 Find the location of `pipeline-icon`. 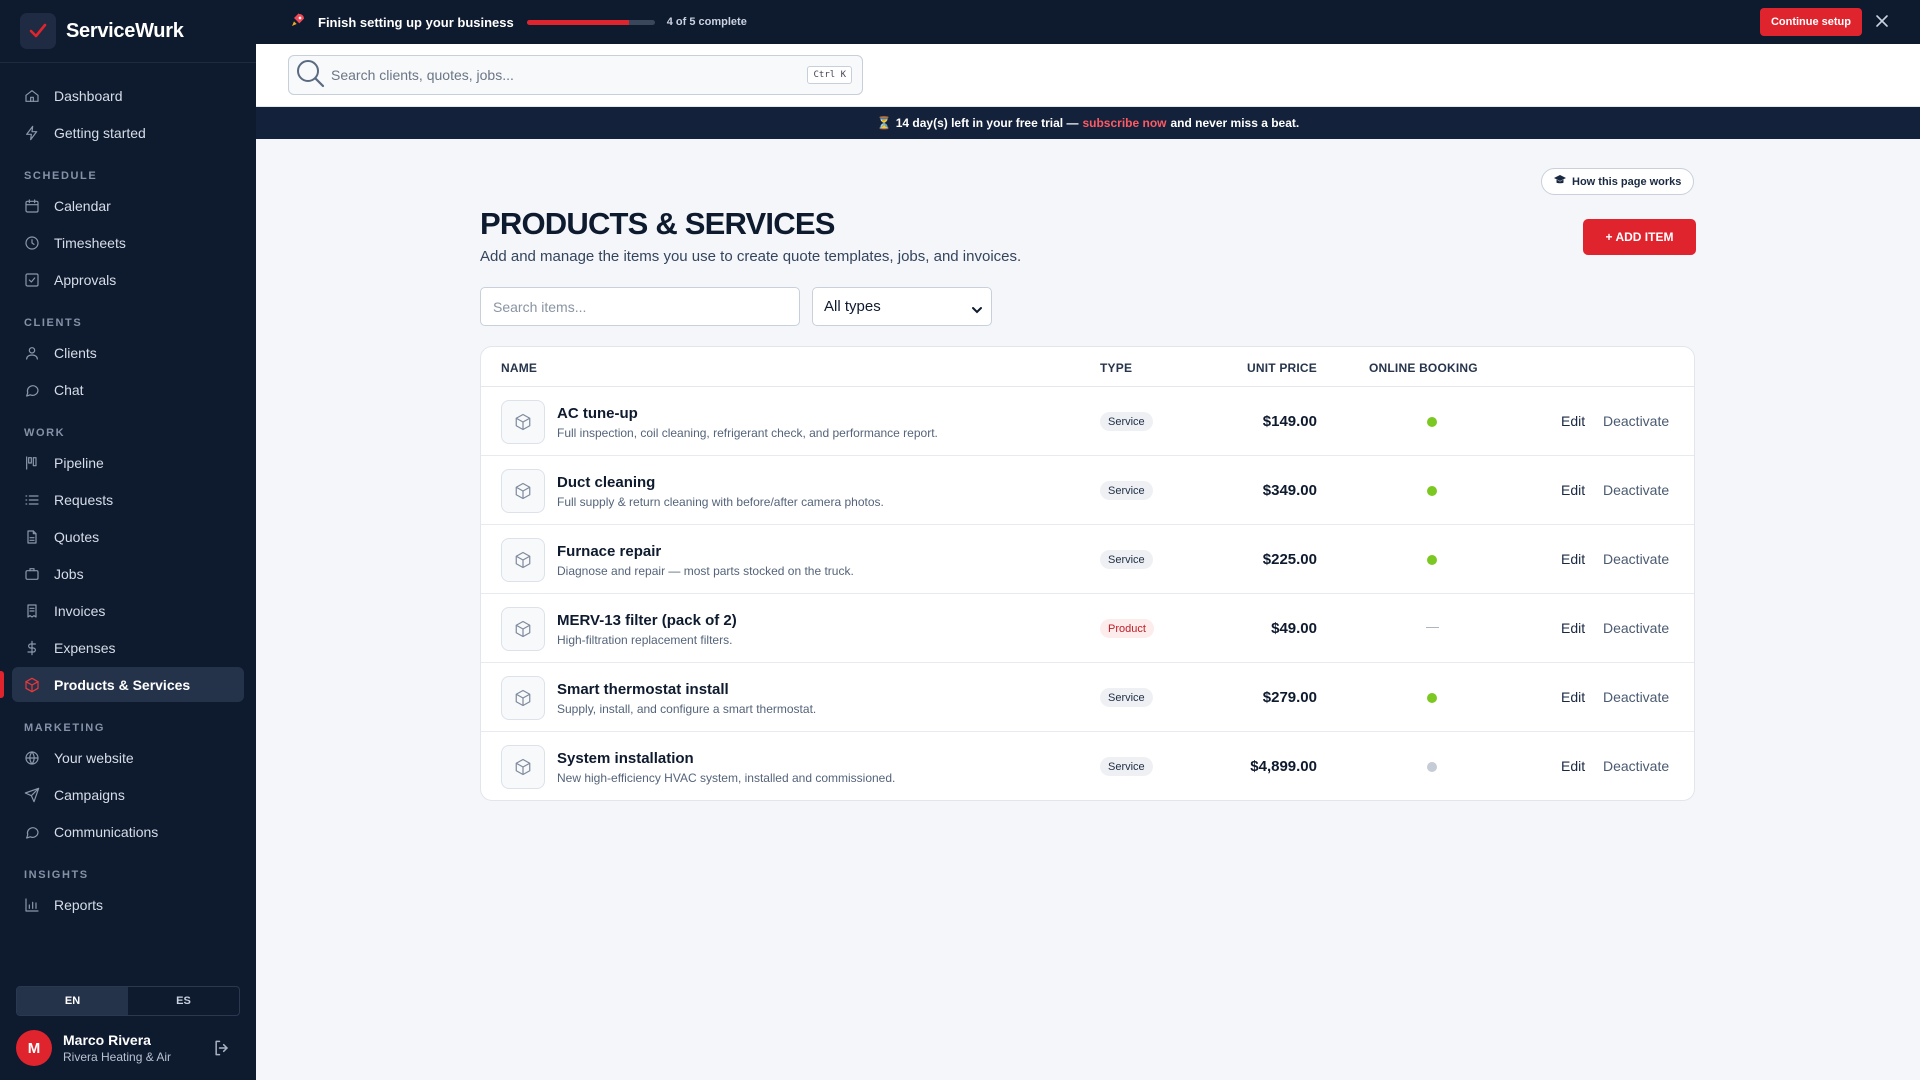

pipeline-icon is located at coordinates (32, 463).